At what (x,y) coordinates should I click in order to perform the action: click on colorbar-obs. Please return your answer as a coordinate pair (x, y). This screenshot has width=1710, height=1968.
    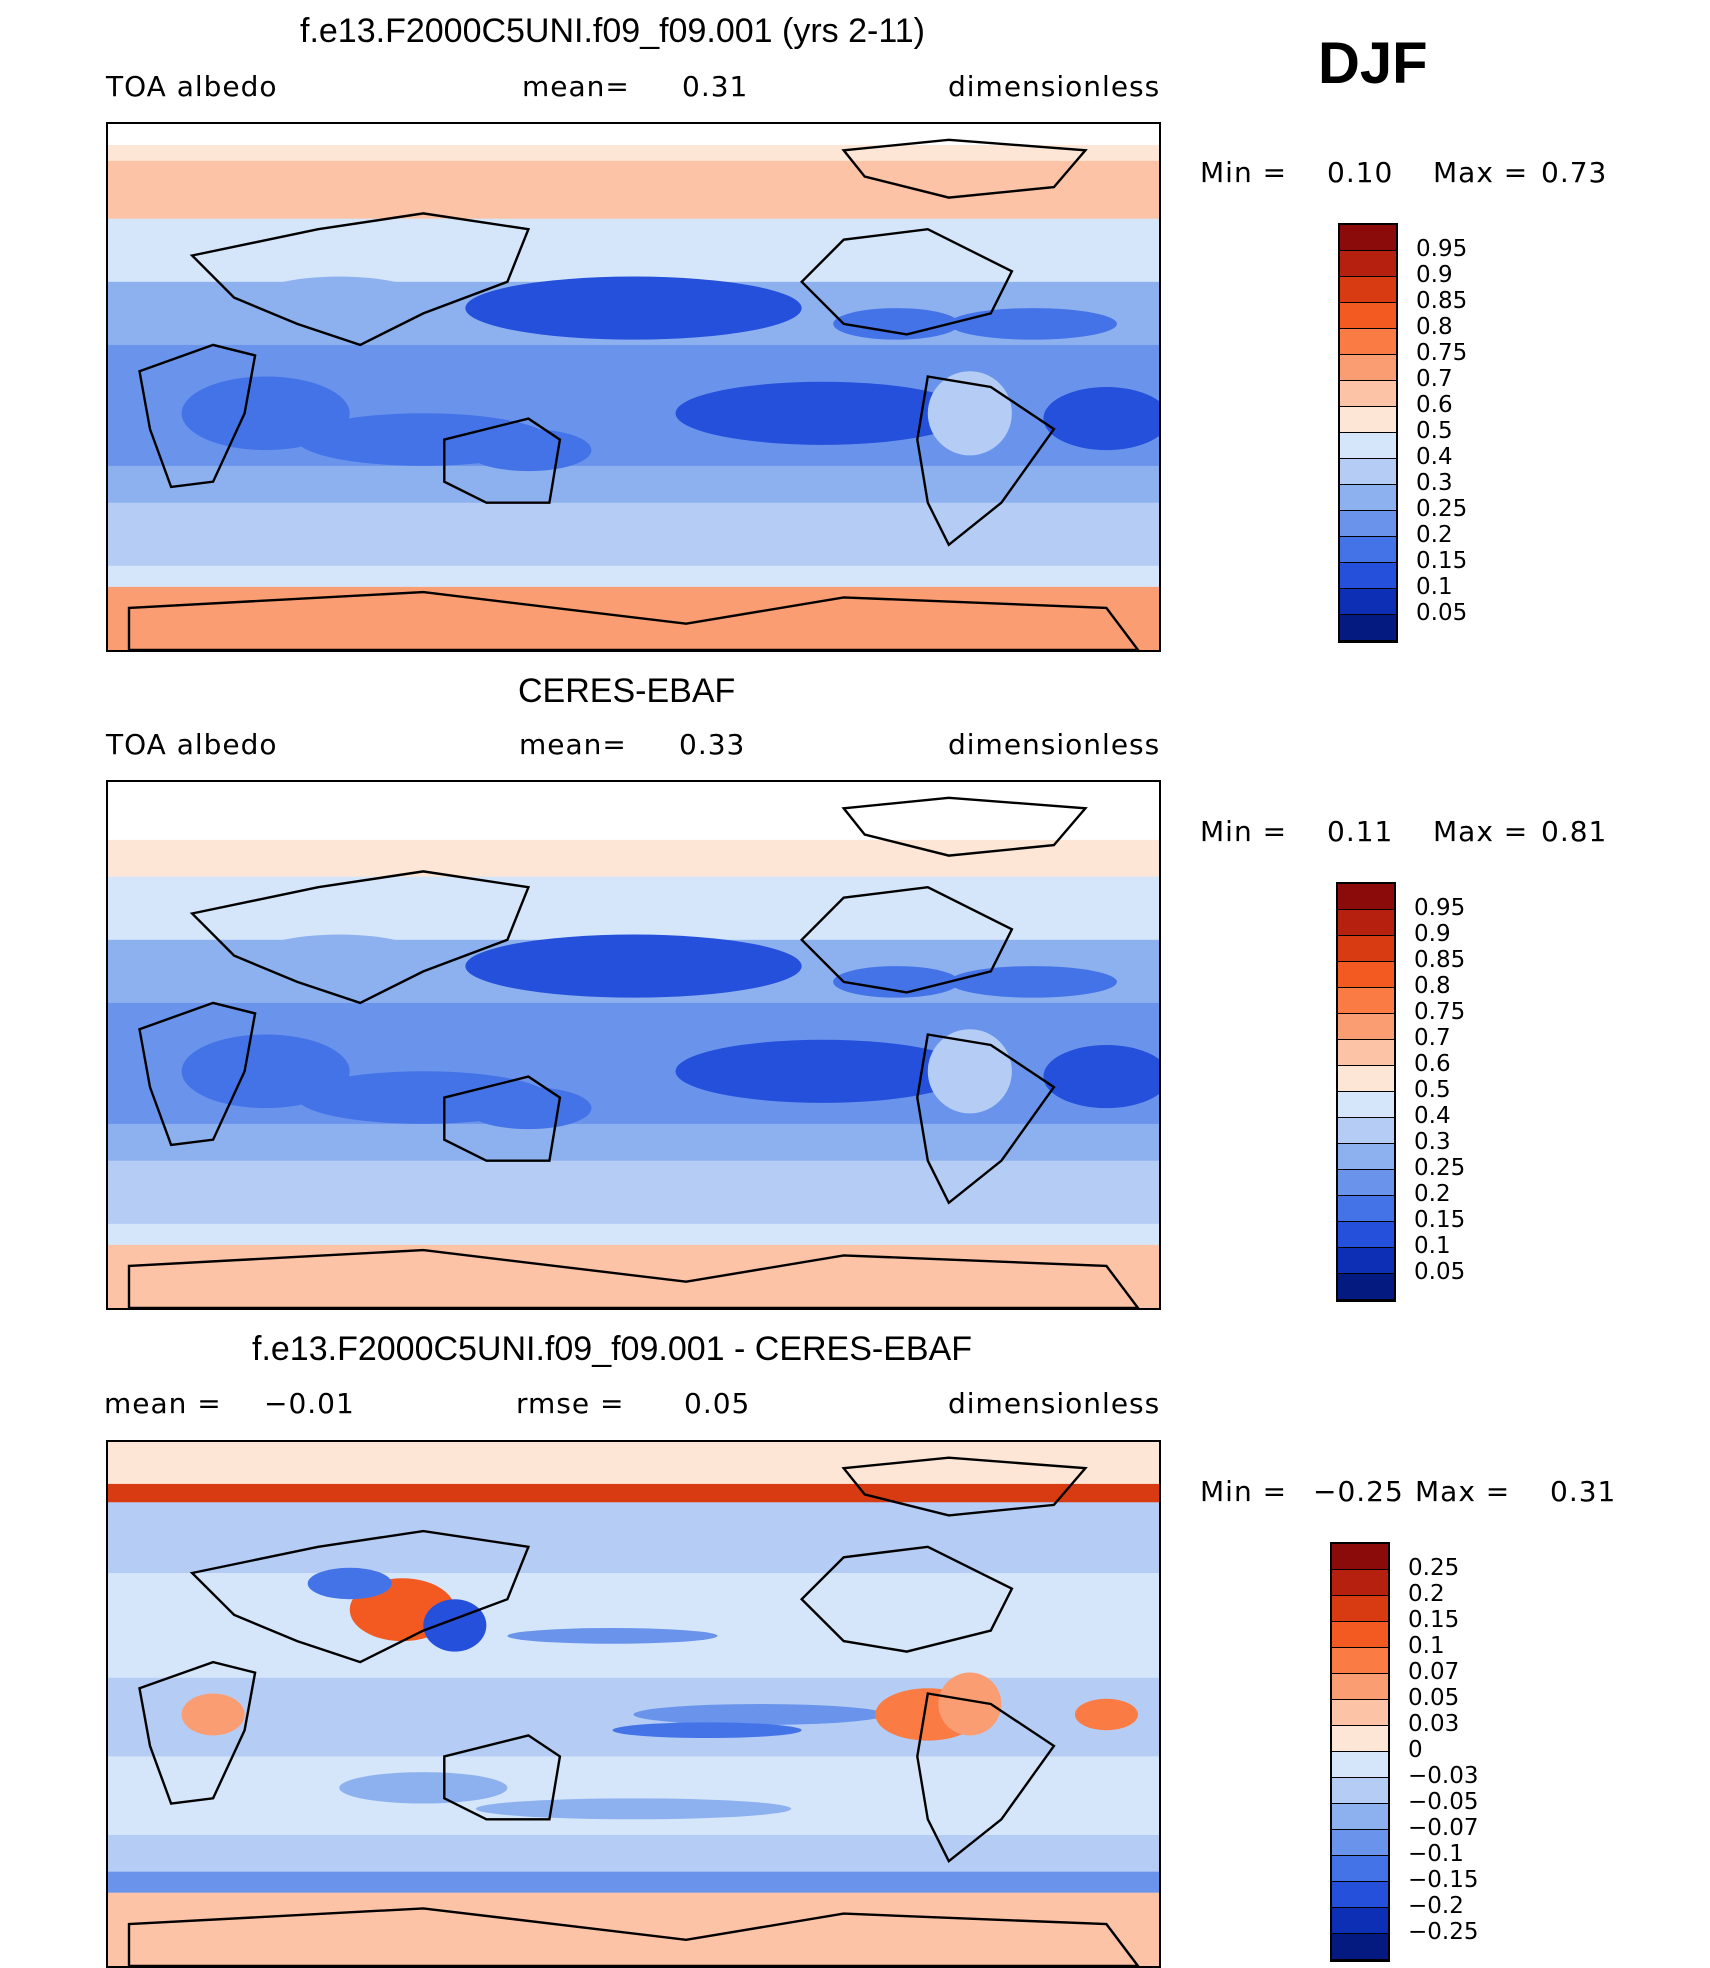
    Looking at the image, I should click on (1366, 1092).